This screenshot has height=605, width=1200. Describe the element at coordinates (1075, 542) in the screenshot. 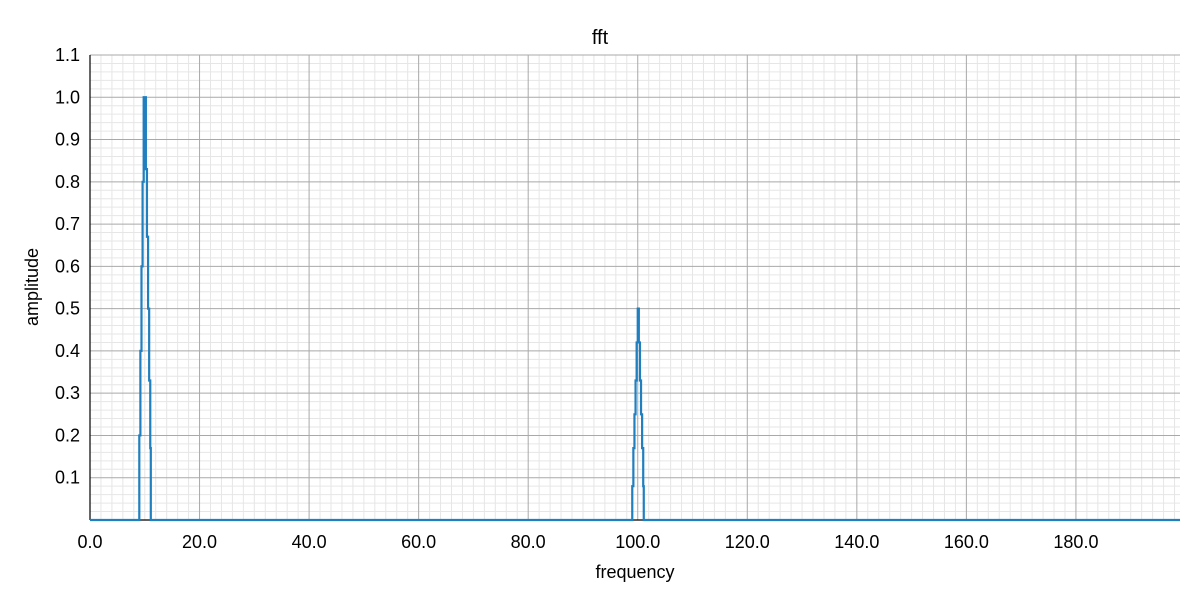

I see `x-tick-label: 180.0` at that location.